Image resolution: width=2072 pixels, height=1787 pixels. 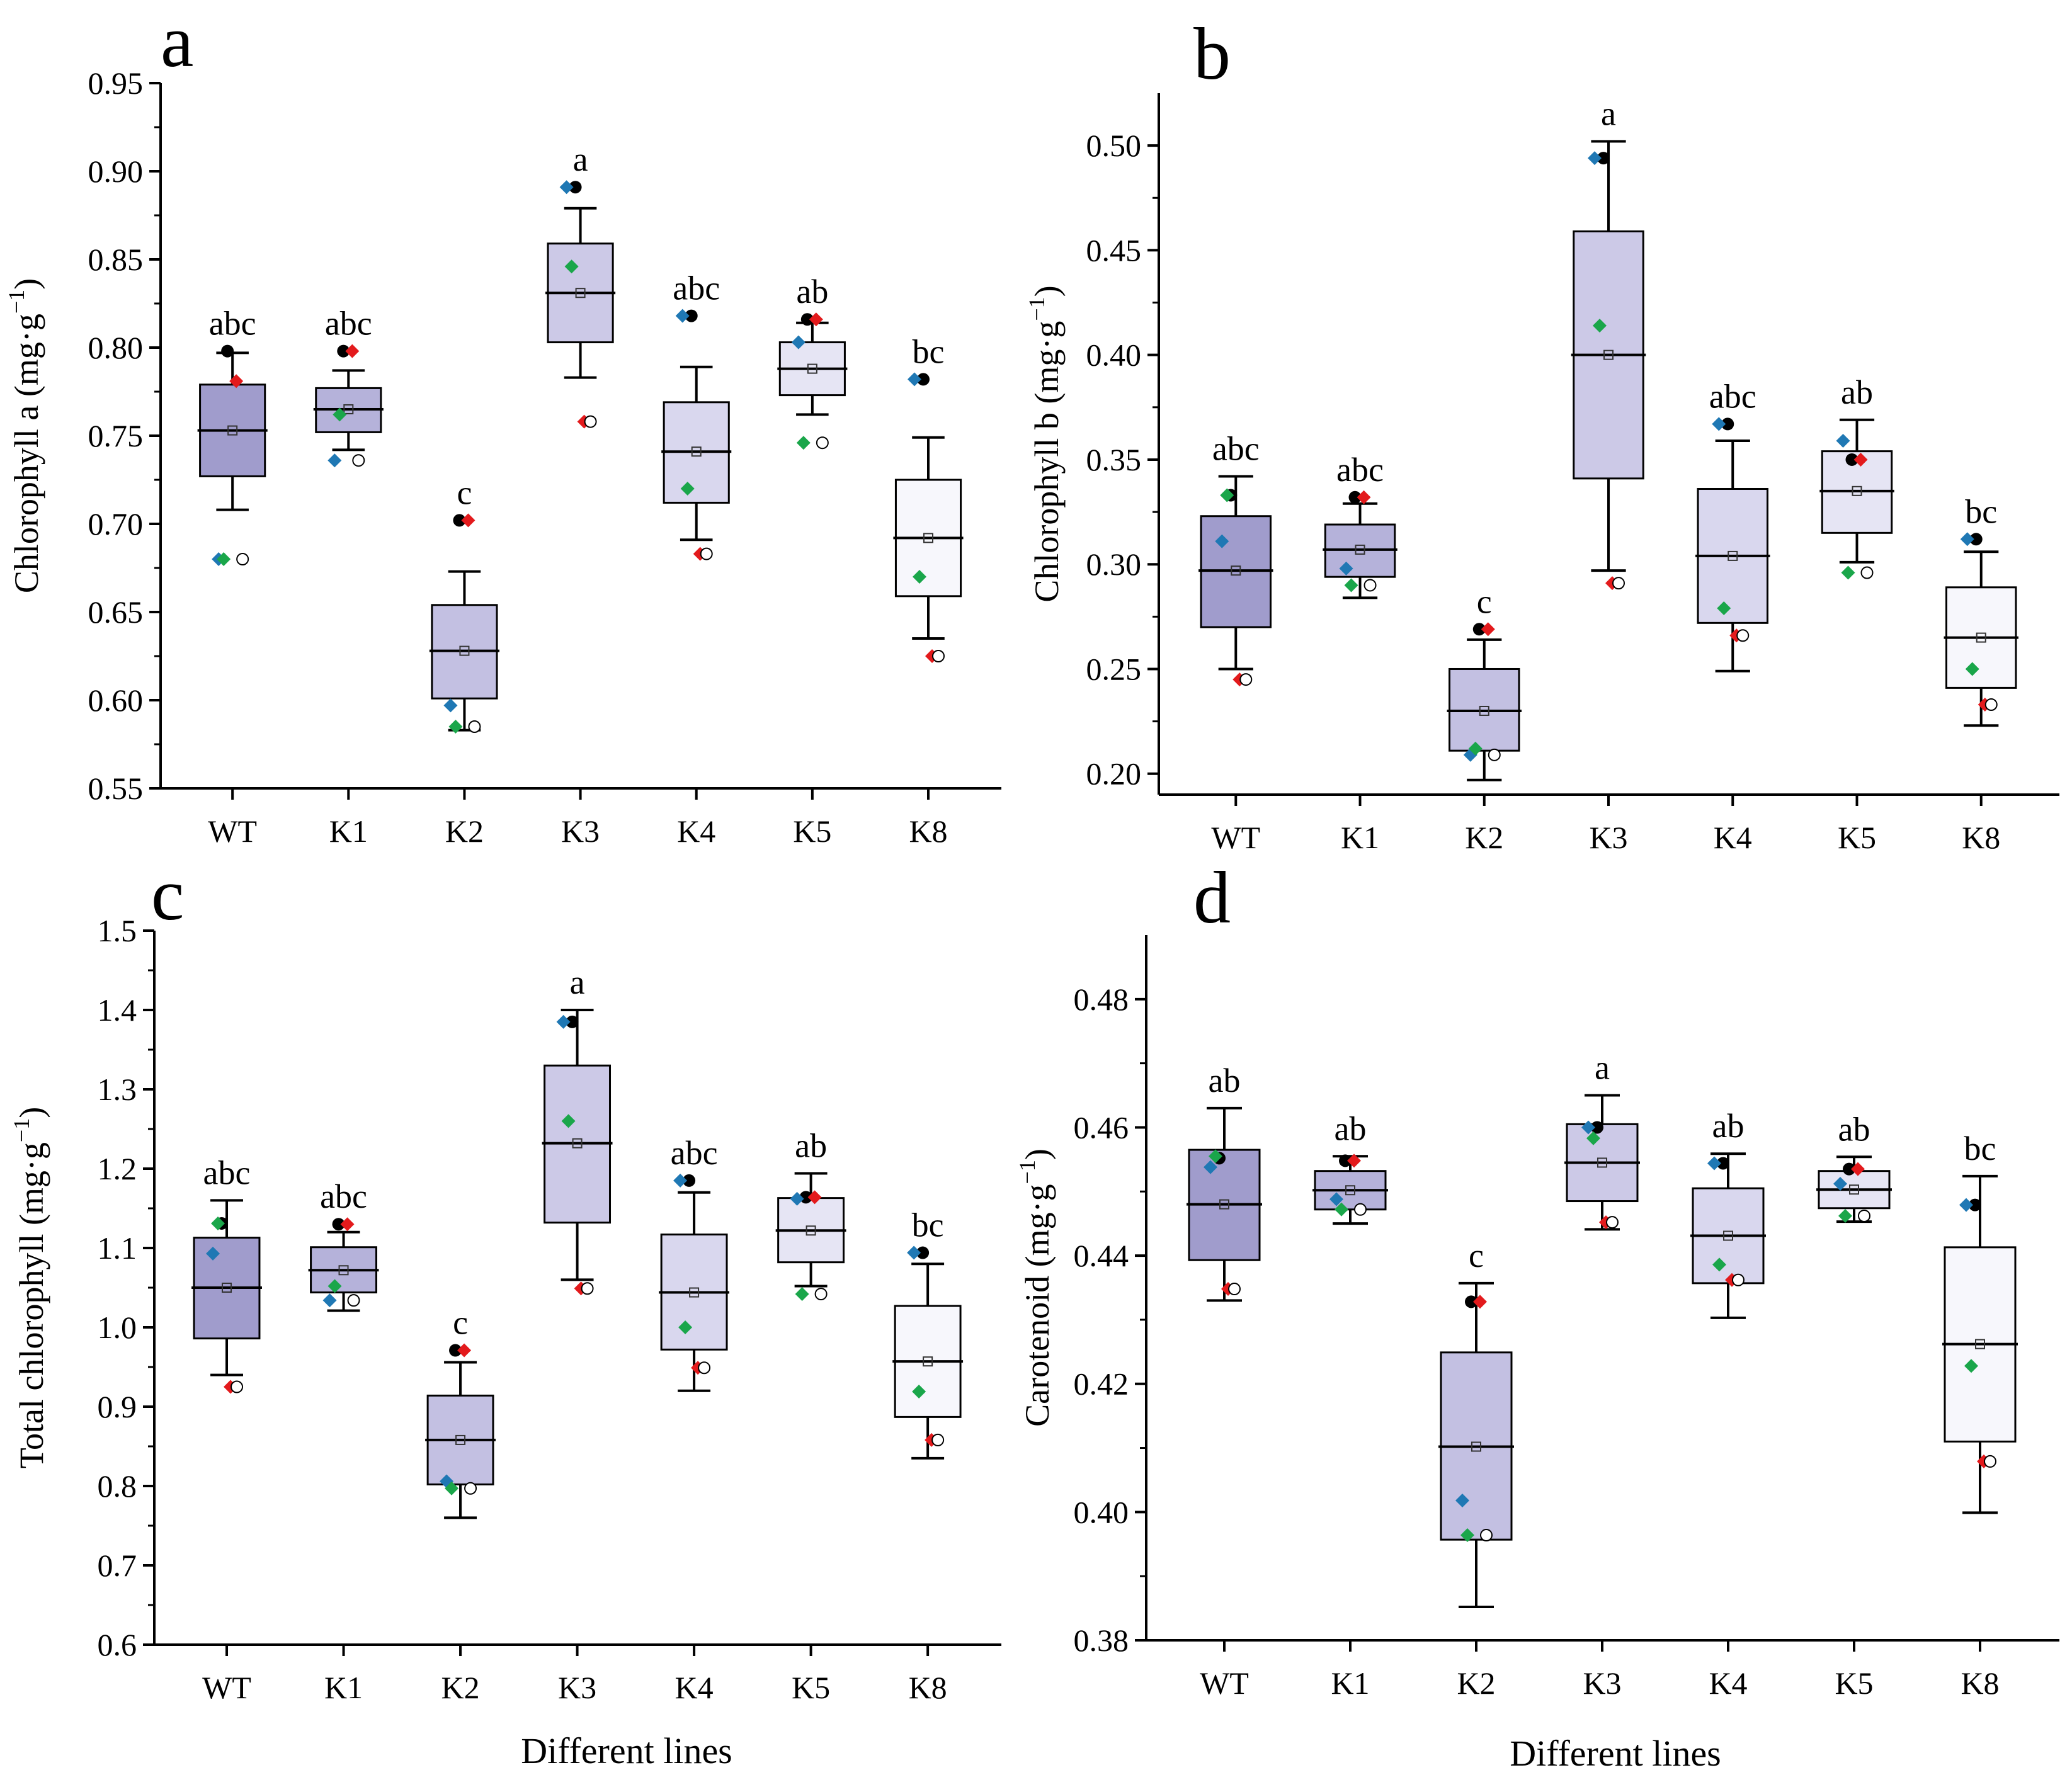 I want to click on y-tick-label: 0.50, so click(x=1114, y=145).